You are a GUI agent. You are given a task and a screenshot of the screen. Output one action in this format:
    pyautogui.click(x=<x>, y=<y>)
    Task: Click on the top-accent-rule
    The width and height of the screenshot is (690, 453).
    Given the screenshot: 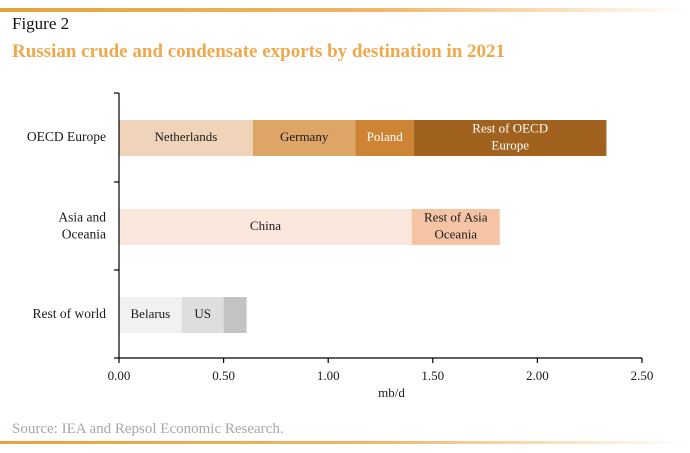 What is the action you would take?
    pyautogui.click(x=345, y=10)
    